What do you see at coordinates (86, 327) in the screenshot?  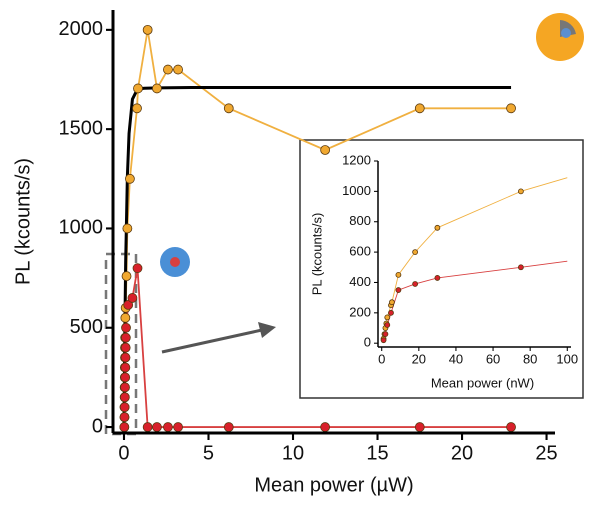 I see `y-tick-label: 500` at bounding box center [86, 327].